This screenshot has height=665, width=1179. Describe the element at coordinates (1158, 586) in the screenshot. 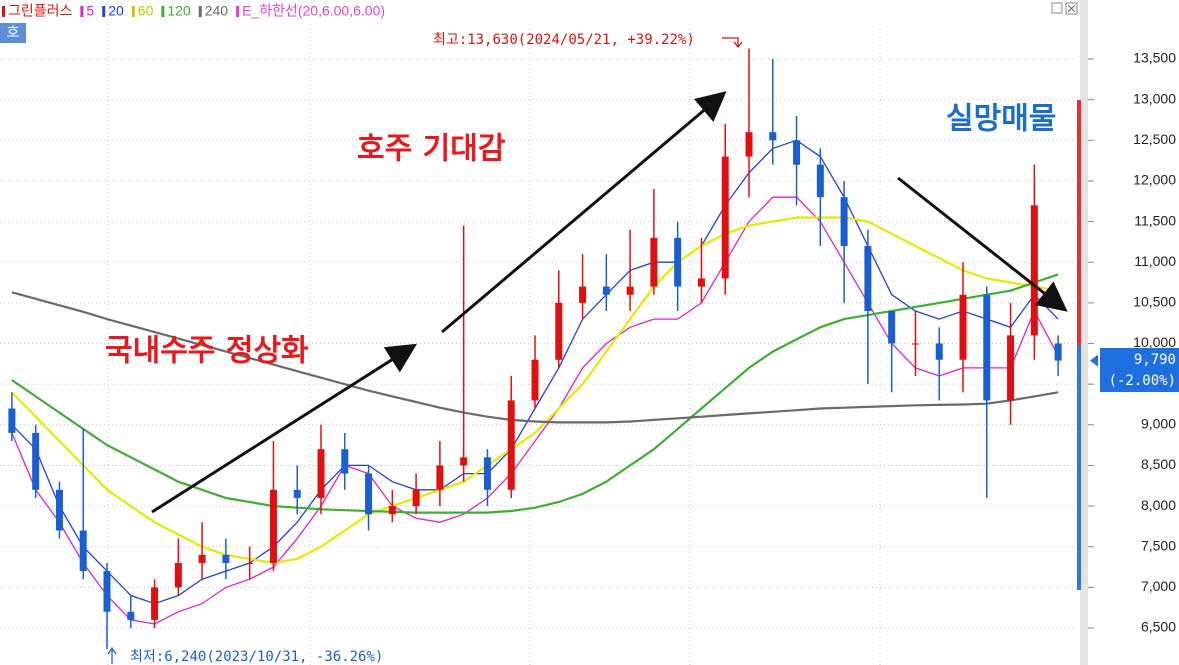

I see `y-tick-label: 7,000` at that location.